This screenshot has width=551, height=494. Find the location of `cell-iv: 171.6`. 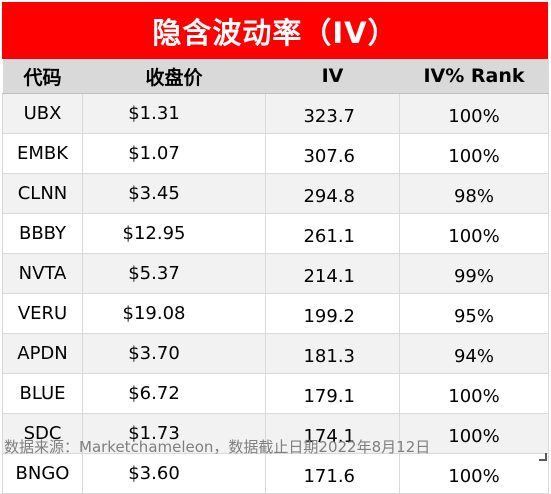

cell-iv: 171.6 is located at coordinates (332, 473).